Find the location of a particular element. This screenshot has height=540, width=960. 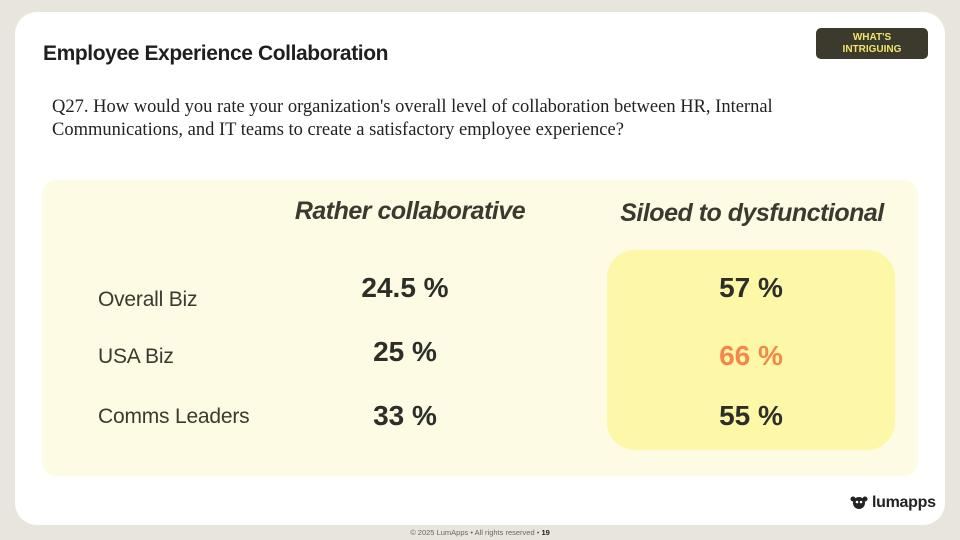

column-header: Rather collaborative is located at coordinates (410, 211).